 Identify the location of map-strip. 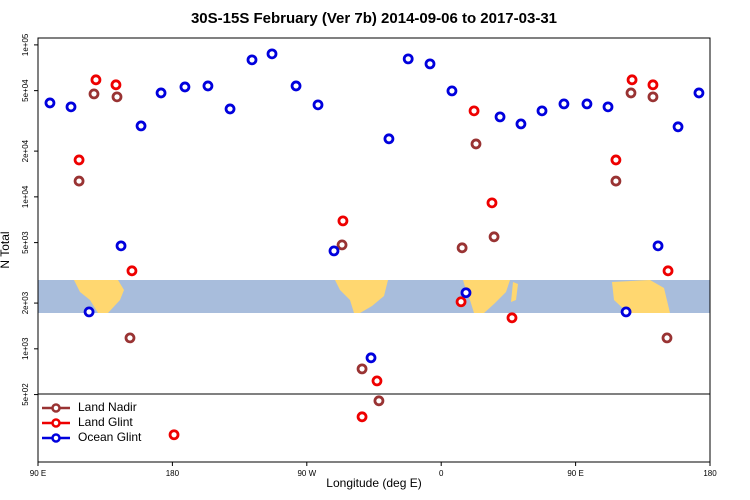
(374, 296).